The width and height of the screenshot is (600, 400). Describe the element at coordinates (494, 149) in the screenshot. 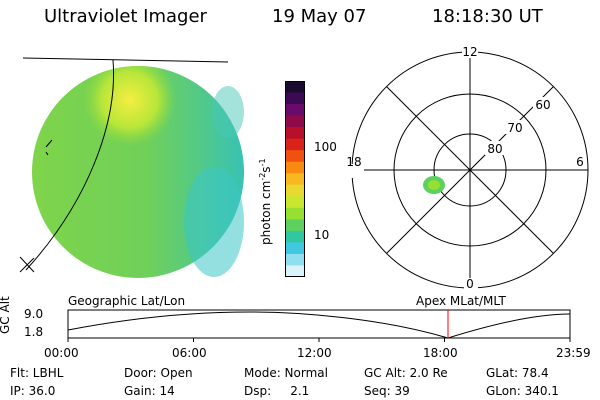

I see `lat-label-80: 80` at that location.